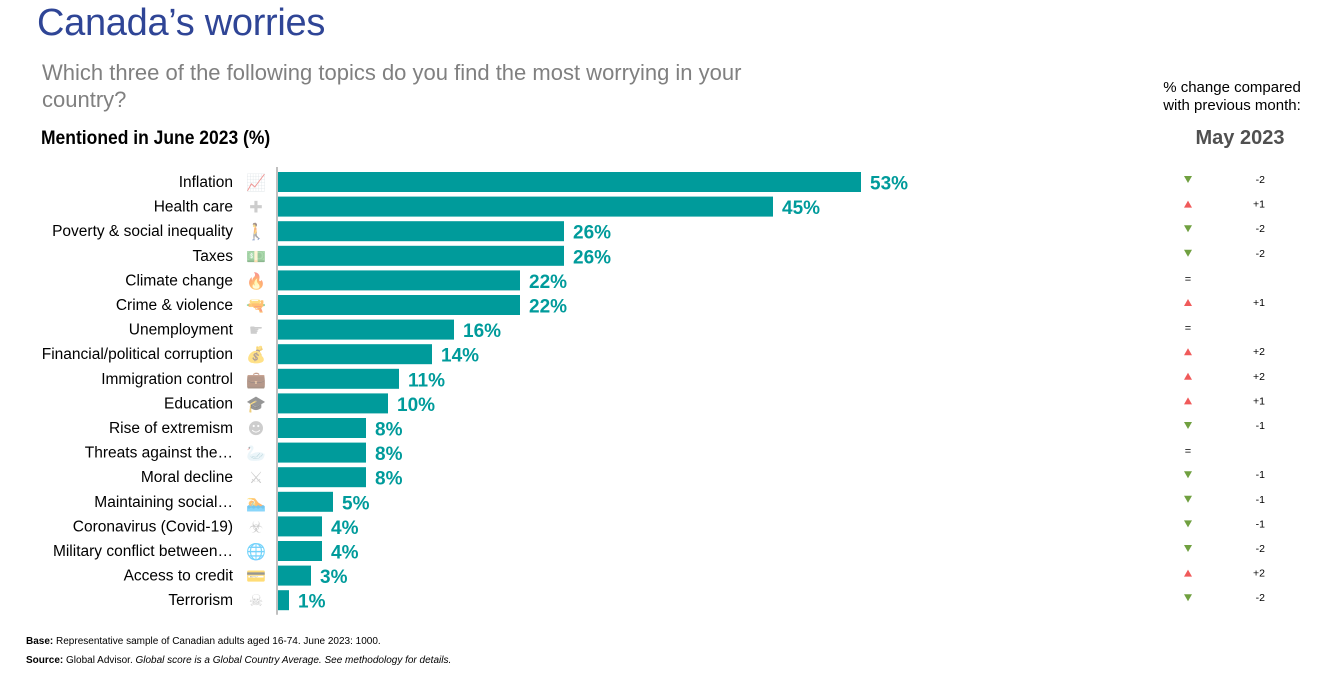 The height and width of the screenshot is (678, 1336). Describe the element at coordinates (256, 379) in the screenshot. I see `suitcase-icon: 💼` at that location.